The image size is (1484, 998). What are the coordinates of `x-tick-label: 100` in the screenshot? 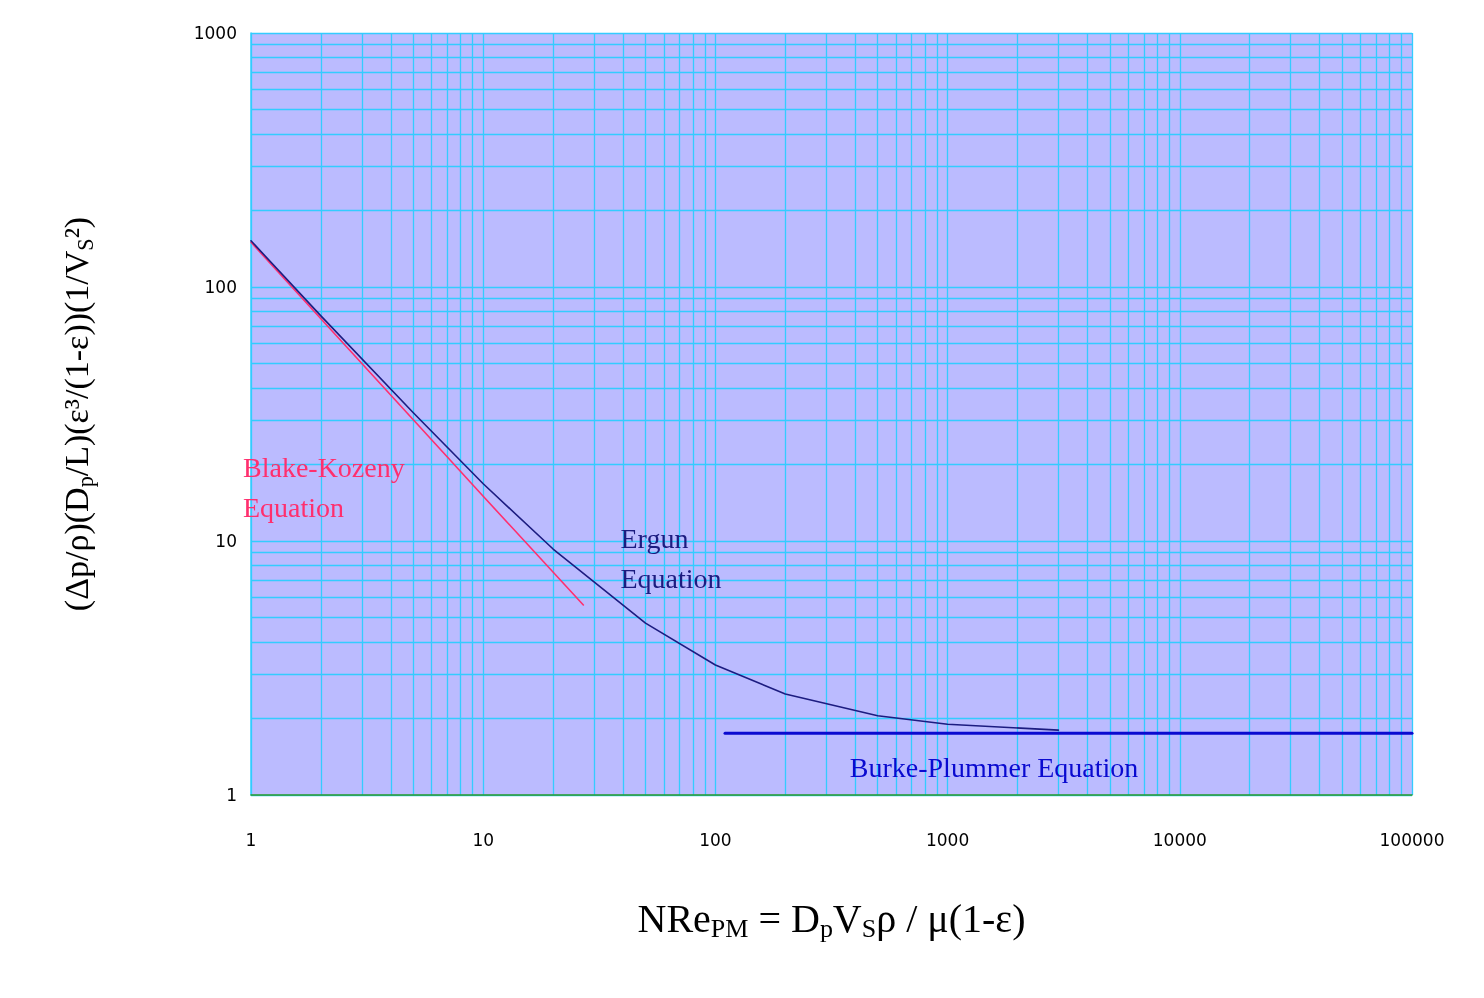 It's located at (715, 839).